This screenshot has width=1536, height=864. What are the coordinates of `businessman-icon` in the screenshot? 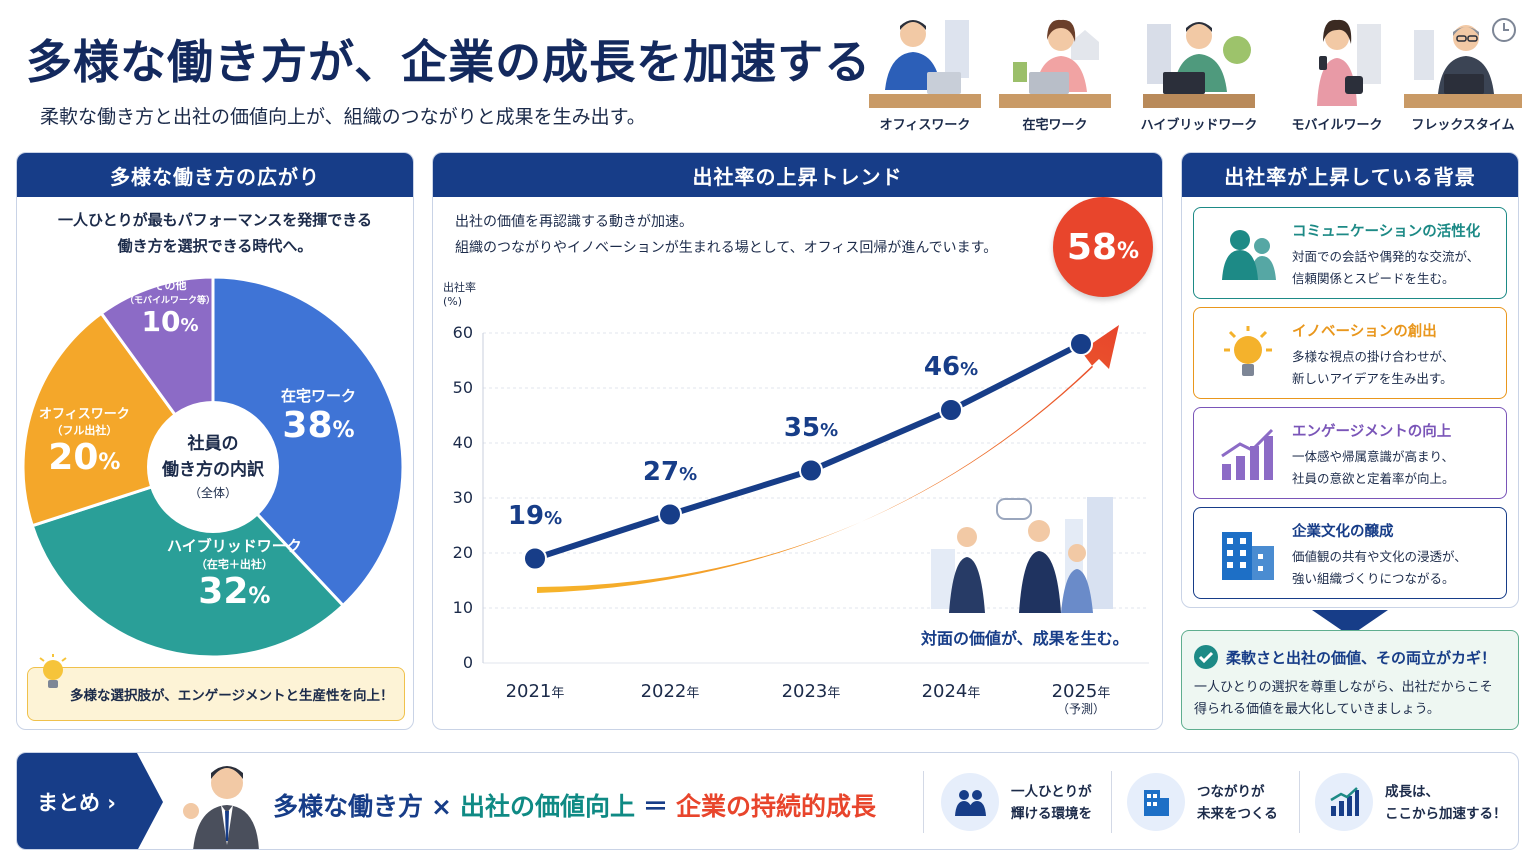 It's located at (221, 807).